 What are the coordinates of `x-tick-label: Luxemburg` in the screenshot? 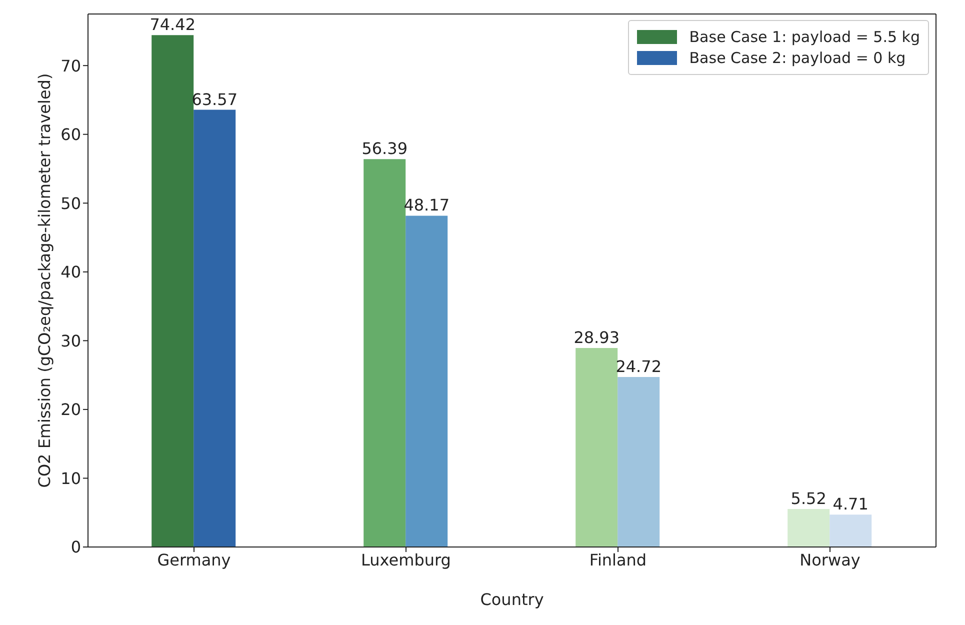 It's located at (406, 560).